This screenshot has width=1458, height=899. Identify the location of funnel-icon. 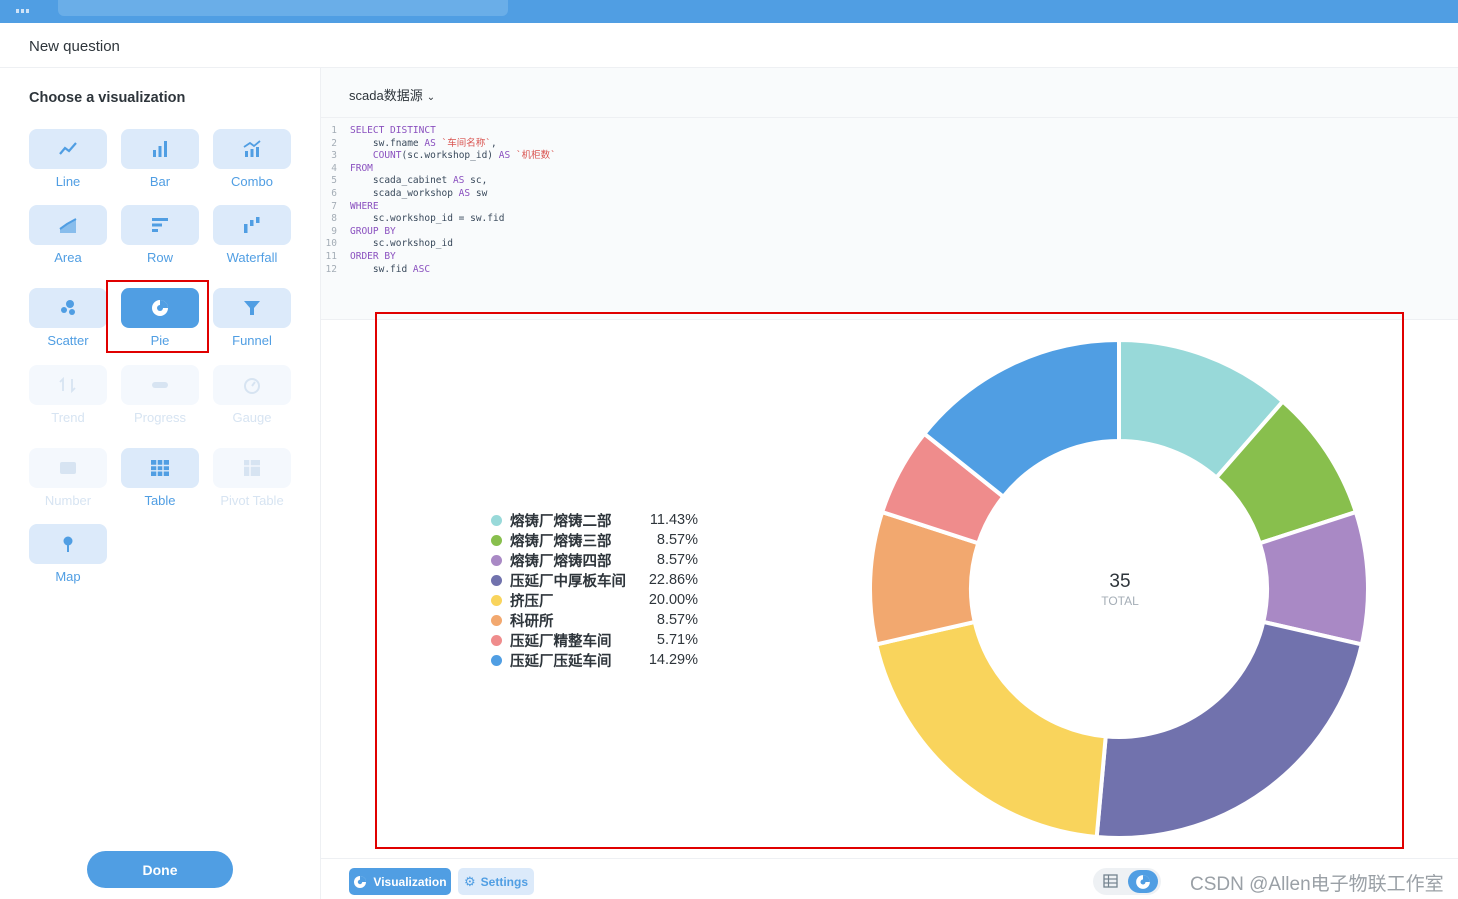
(252, 308).